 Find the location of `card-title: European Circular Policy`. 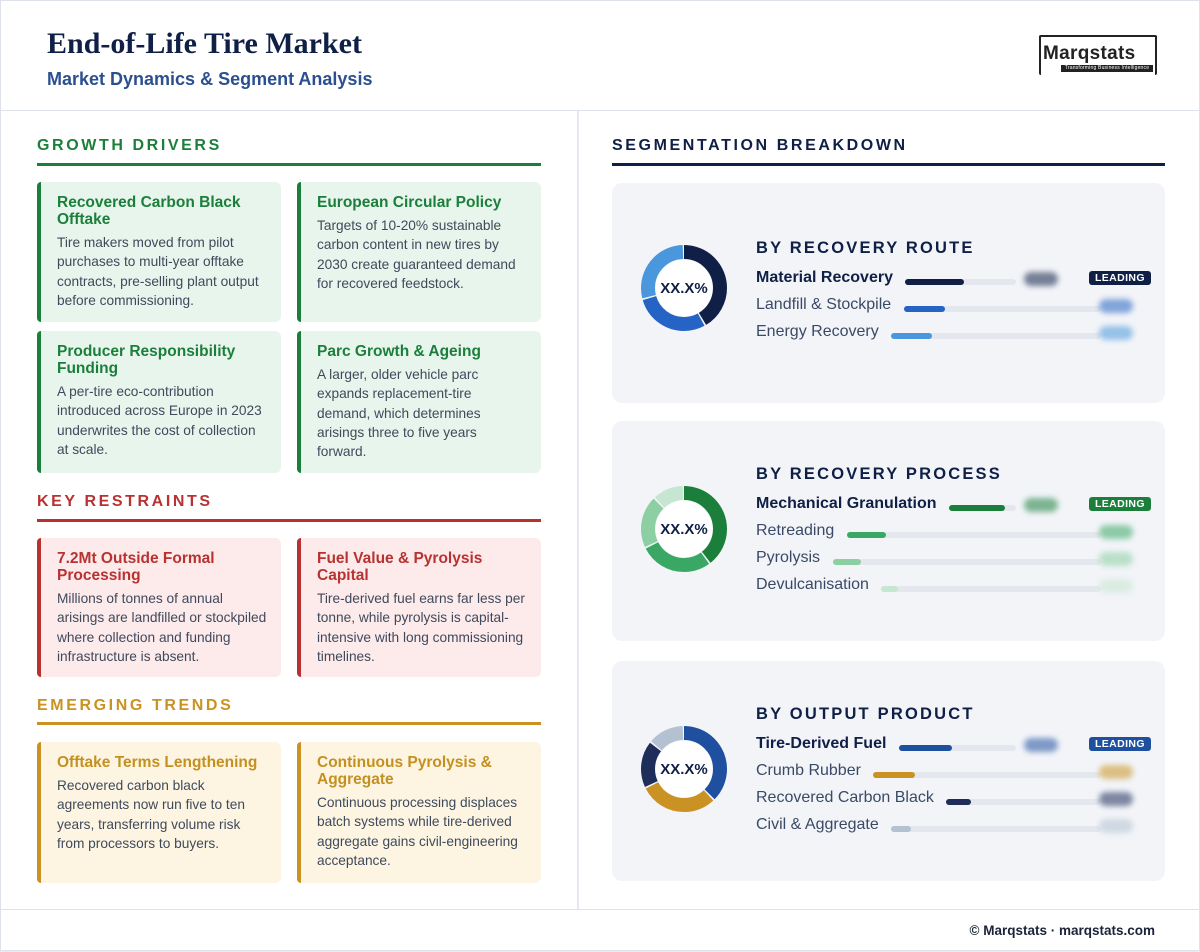

card-title: European Circular Policy is located at coordinates (409, 202).